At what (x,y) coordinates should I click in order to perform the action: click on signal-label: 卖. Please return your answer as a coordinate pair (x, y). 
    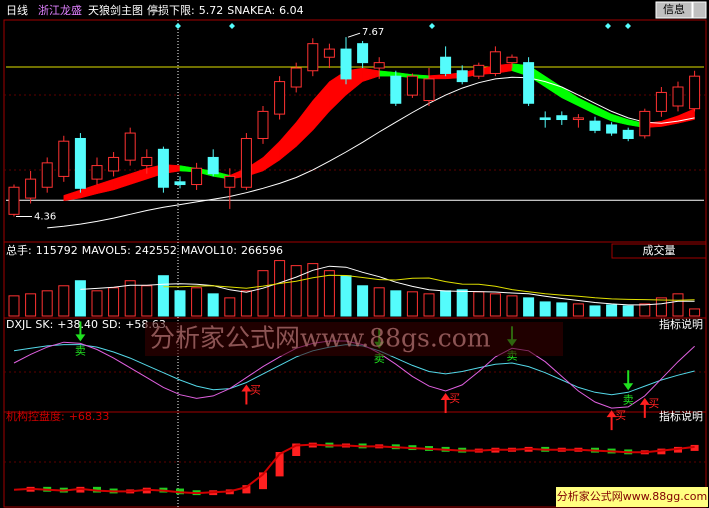
    Looking at the image, I should click on (628, 399).